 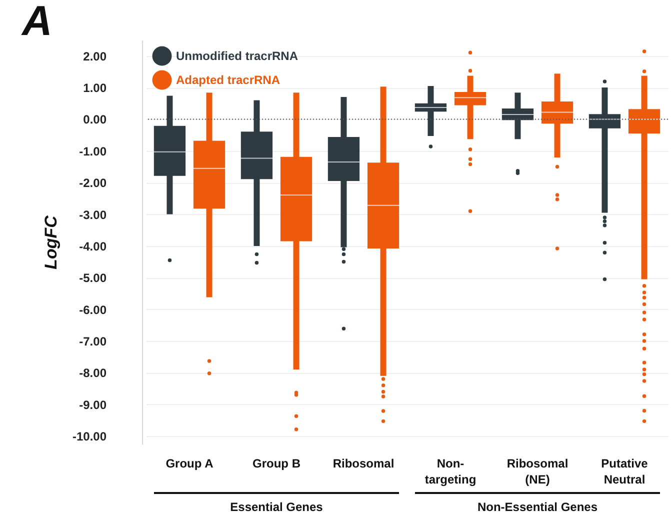 What do you see at coordinates (237, 56) in the screenshot?
I see `legend-label: Unmodified tracrRNA` at bounding box center [237, 56].